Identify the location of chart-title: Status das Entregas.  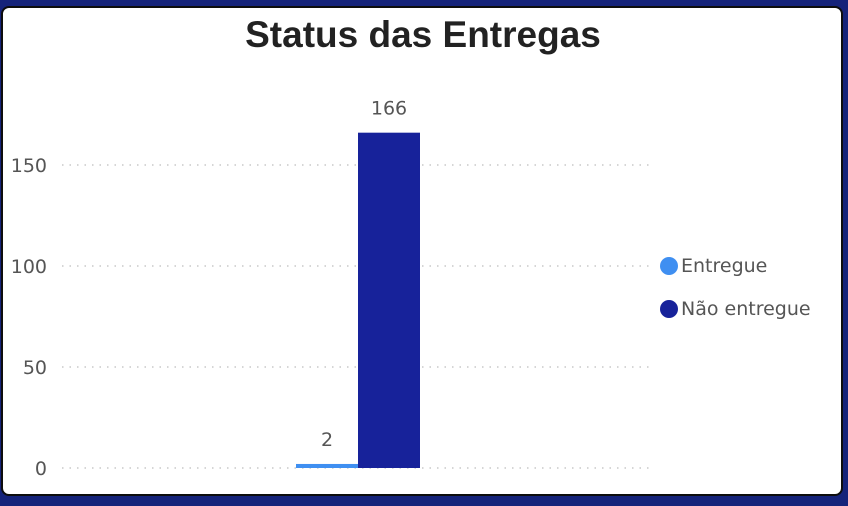
(423, 34).